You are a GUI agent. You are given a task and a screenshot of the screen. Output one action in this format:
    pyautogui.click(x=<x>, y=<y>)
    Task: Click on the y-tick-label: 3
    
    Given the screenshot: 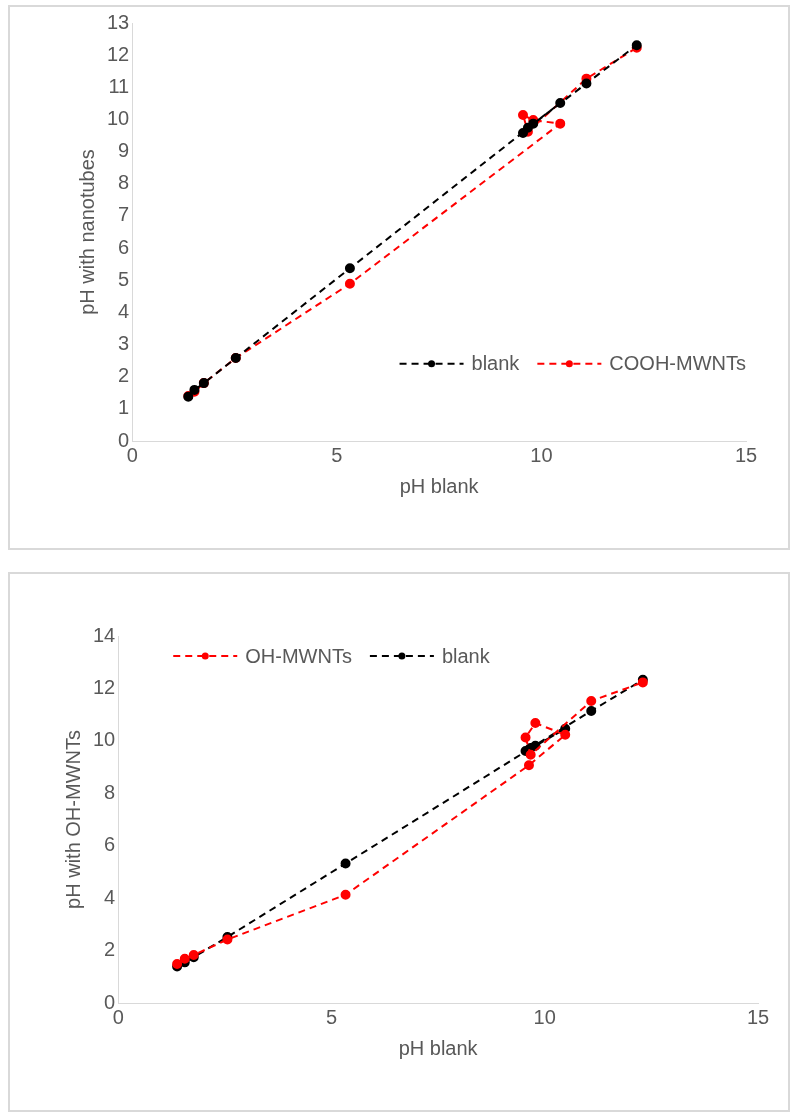 What is the action you would take?
    pyautogui.click(x=124, y=343)
    